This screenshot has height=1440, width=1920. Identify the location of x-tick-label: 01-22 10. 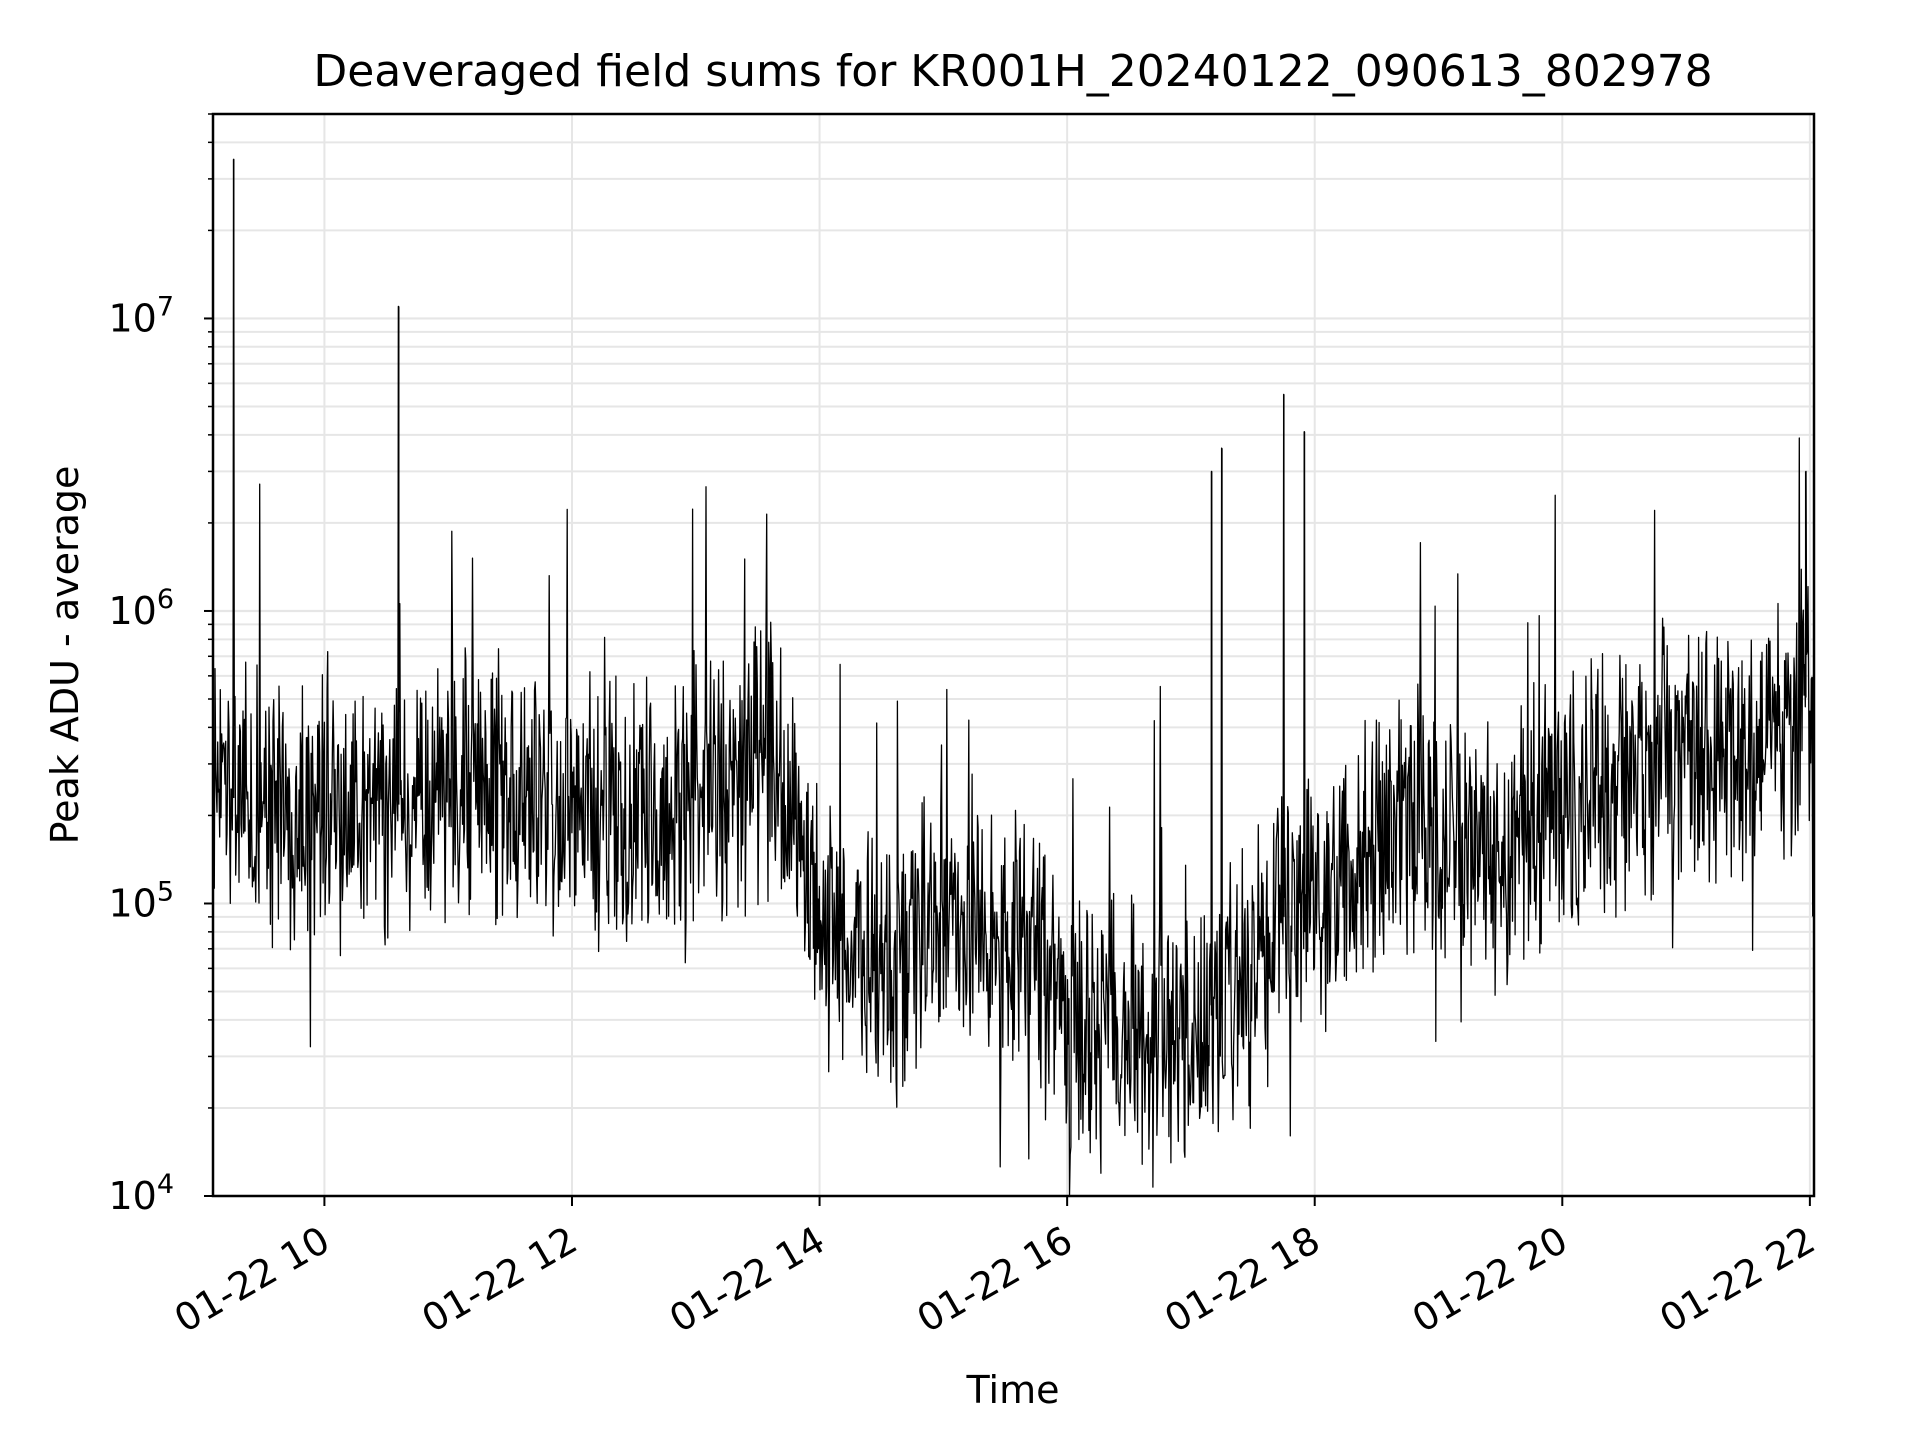
(252, 1280).